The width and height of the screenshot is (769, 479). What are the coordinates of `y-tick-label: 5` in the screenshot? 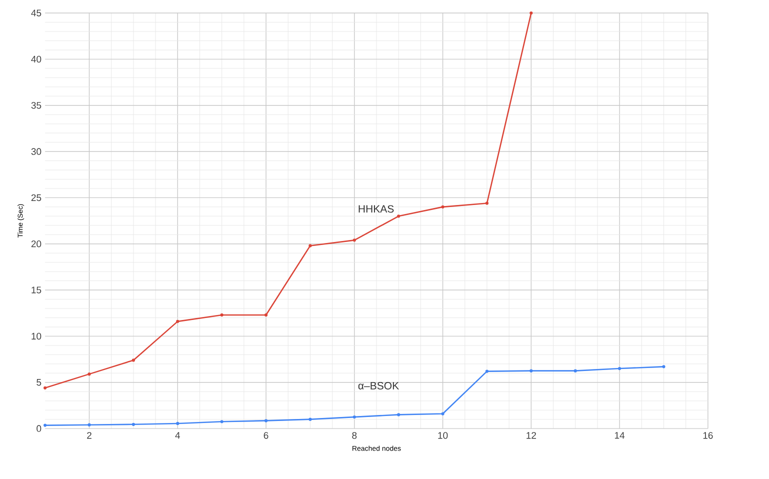 It's located at (39, 382).